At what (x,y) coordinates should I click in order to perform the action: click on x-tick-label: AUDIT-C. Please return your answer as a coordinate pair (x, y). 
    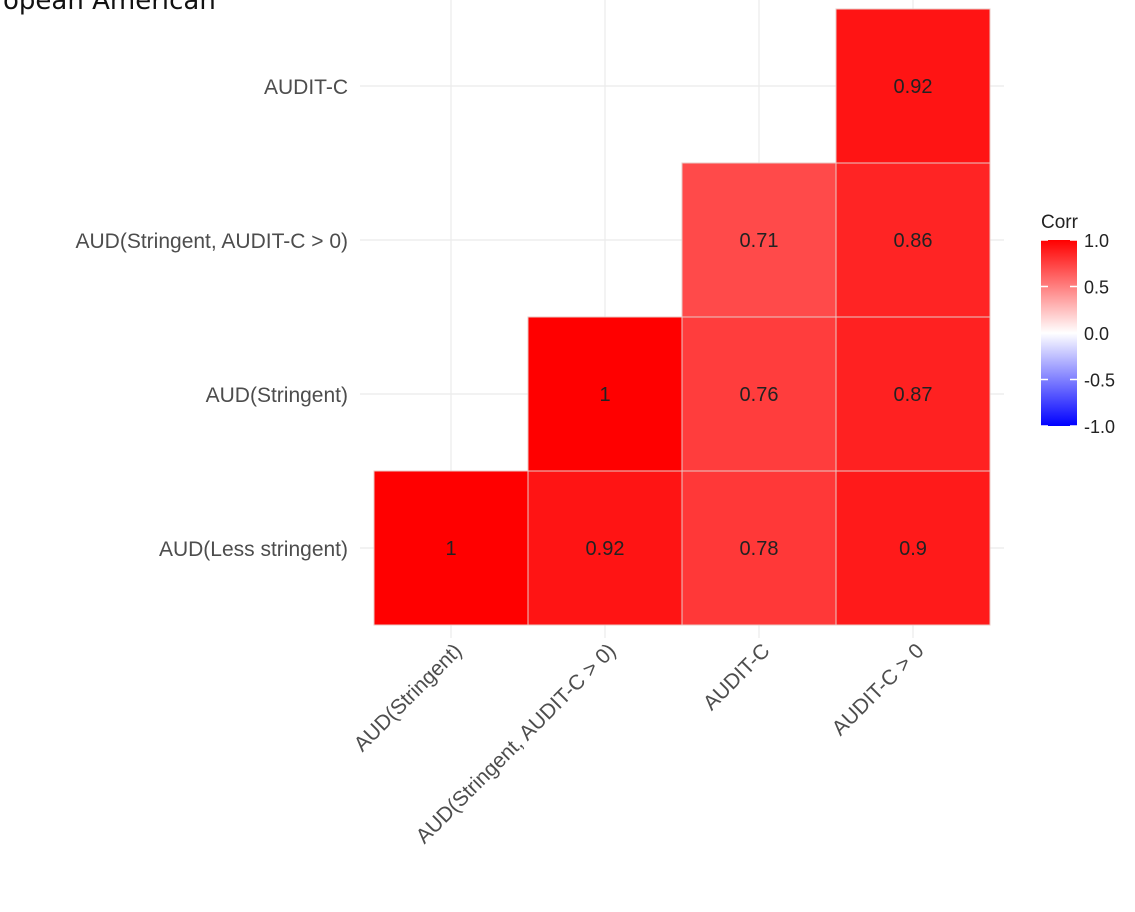
    Looking at the image, I should click on (737, 677).